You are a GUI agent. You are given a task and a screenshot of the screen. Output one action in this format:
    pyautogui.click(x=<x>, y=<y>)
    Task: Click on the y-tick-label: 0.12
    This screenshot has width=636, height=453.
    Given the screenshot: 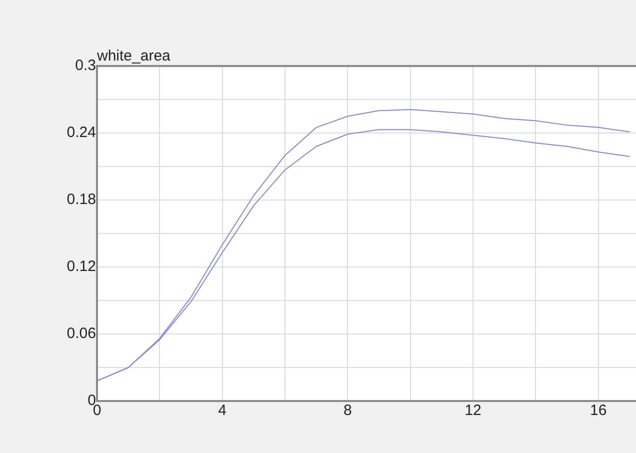 What is the action you would take?
    pyautogui.click(x=81, y=267)
    